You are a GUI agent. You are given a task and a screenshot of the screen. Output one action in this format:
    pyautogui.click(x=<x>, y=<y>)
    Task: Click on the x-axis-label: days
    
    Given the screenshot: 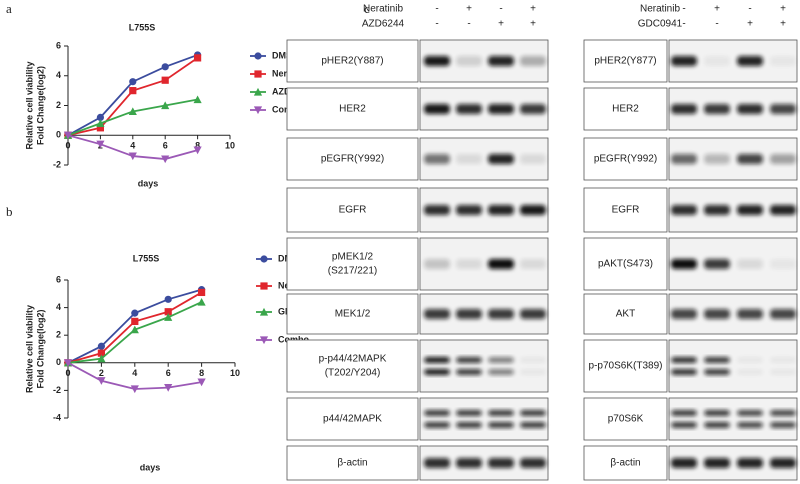 What is the action you would take?
    pyautogui.click(x=148, y=183)
    